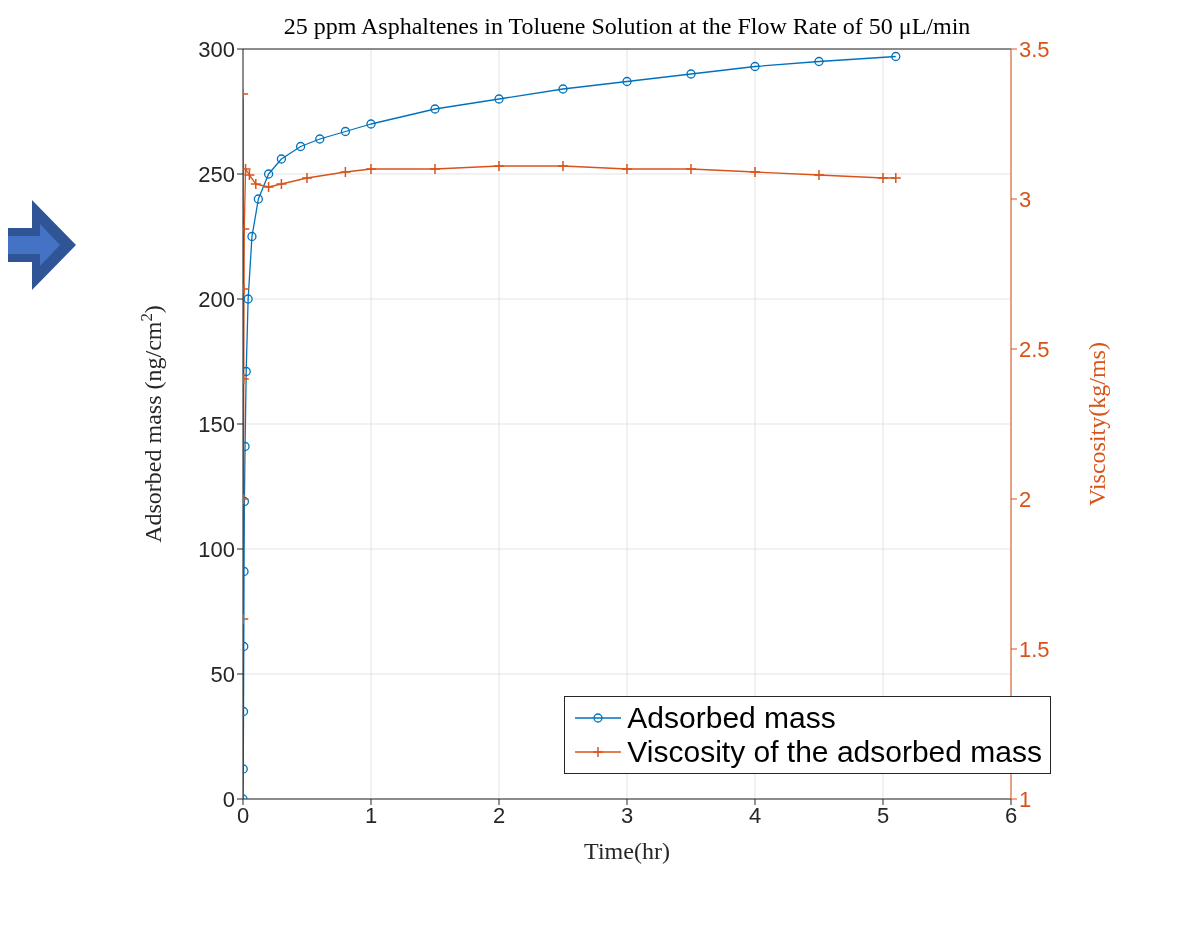 Image resolution: width=1199 pixels, height=927 pixels. I want to click on x-tick-label: 3, so click(627, 815).